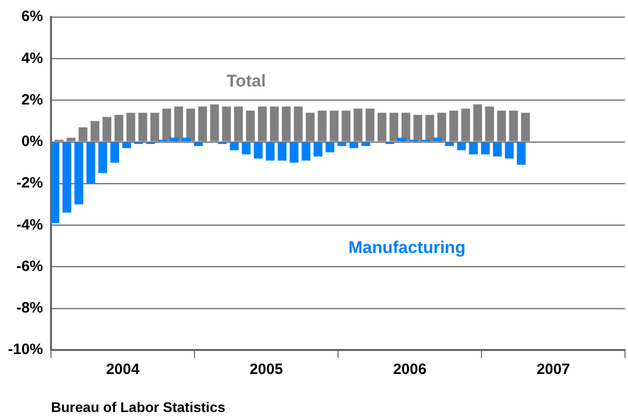 Image resolution: width=628 pixels, height=417 pixels. I want to click on y-tick-label: -2%, so click(30, 183).